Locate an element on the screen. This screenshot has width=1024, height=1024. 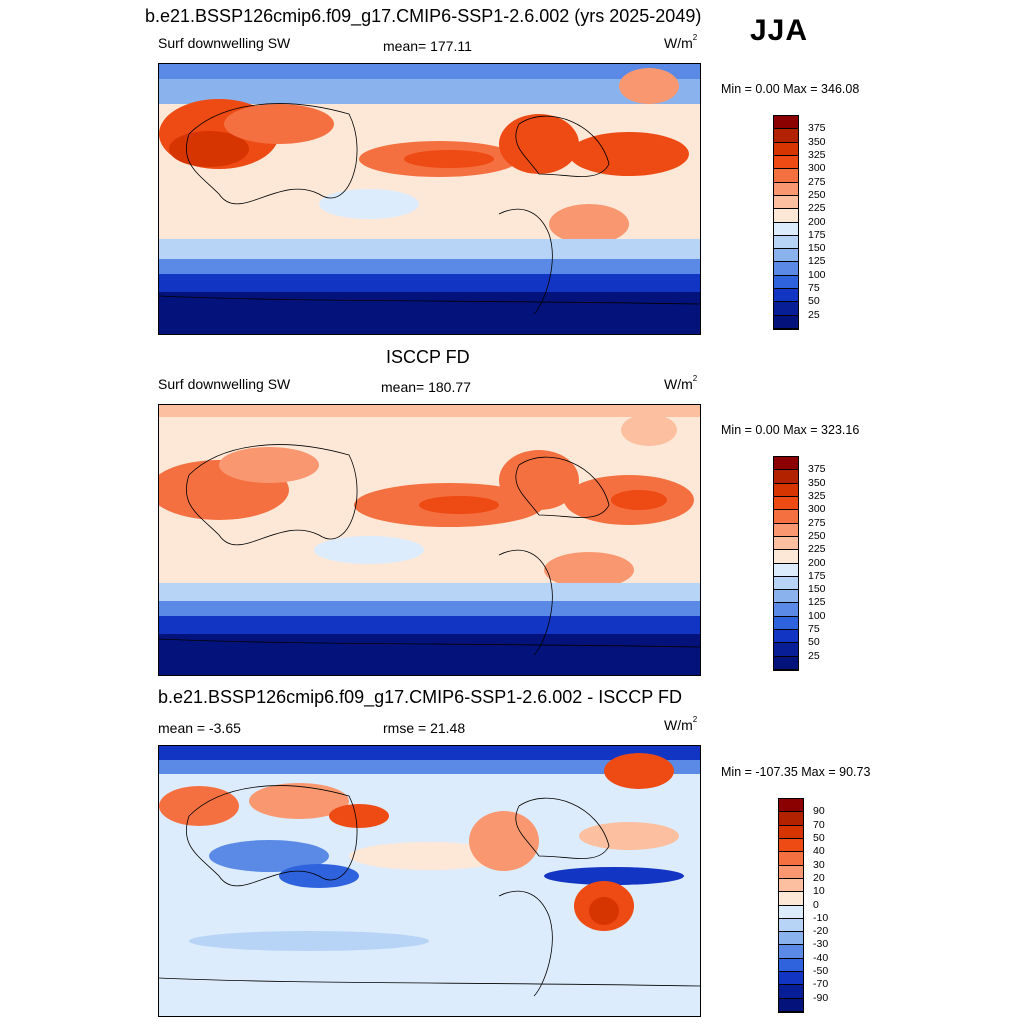
colorbar-tick-label: 20 is located at coordinates (819, 877).